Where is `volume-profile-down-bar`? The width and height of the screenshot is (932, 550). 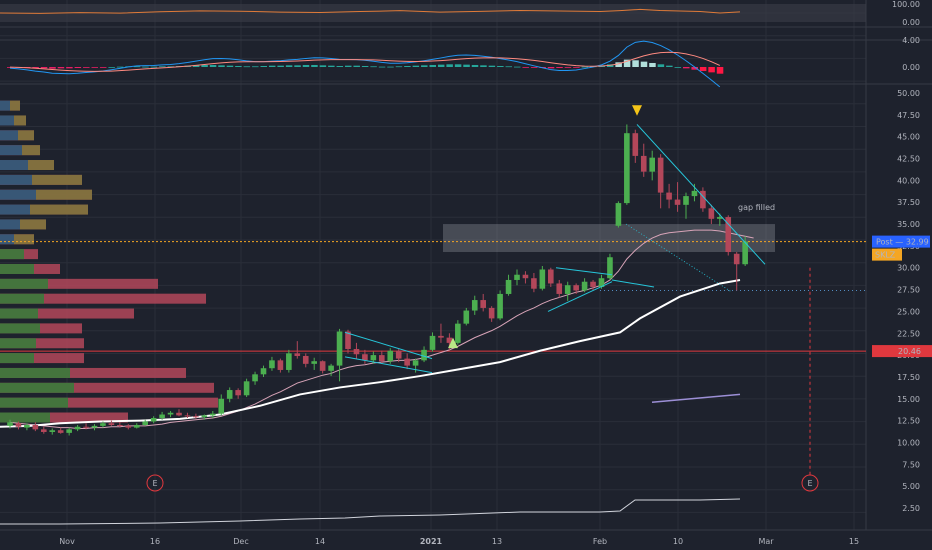 volume-profile-down-bar is located at coordinates (93, 372).